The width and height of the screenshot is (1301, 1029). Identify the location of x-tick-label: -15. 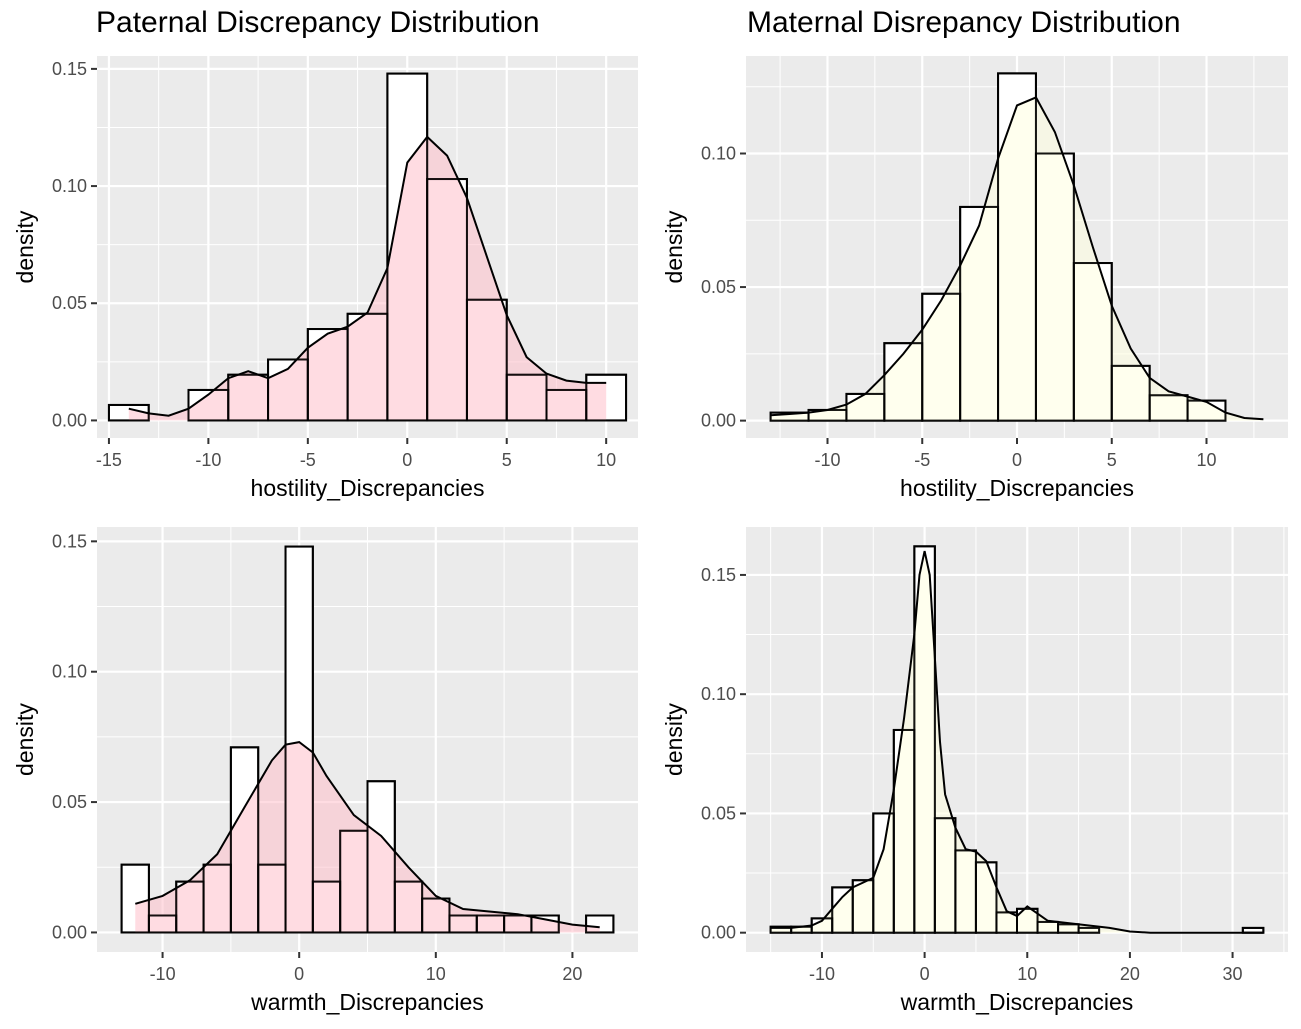
(109, 460).